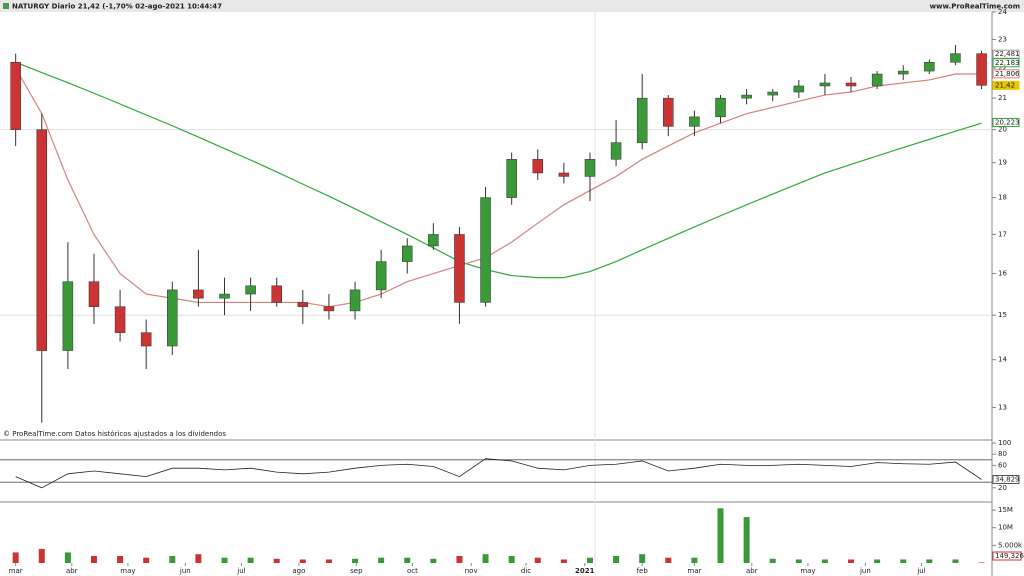 This screenshot has height=576, width=1024. I want to click on price-label: 21,806, so click(1007, 74).